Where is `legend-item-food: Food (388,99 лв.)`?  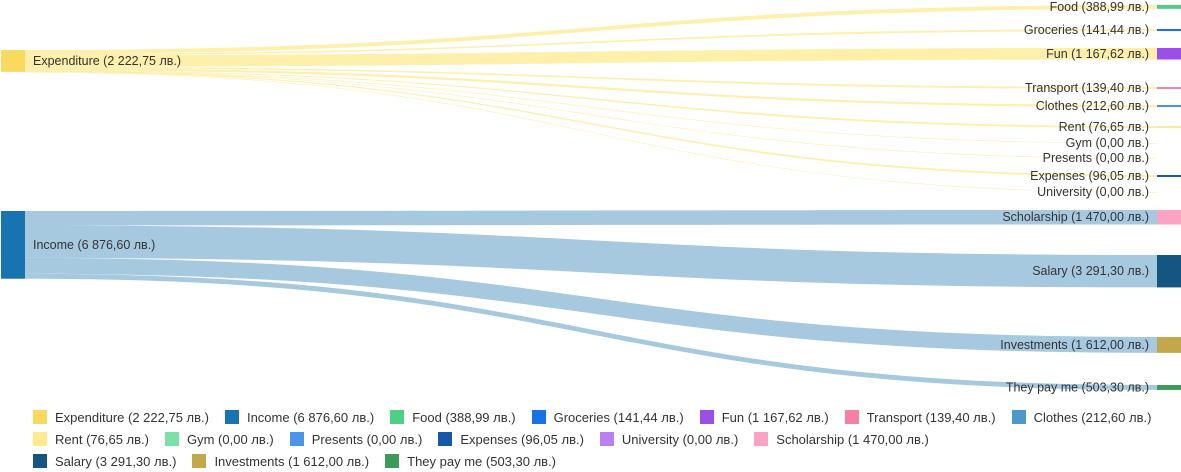 legend-item-food: Food (388,99 лв.) is located at coordinates (453, 417).